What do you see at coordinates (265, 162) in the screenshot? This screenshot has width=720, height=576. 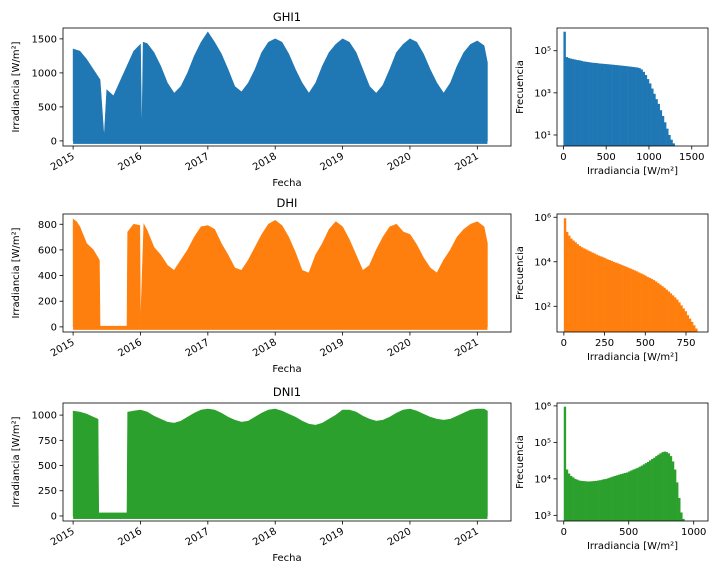 I see `ghi1-xtick-label: 2018` at bounding box center [265, 162].